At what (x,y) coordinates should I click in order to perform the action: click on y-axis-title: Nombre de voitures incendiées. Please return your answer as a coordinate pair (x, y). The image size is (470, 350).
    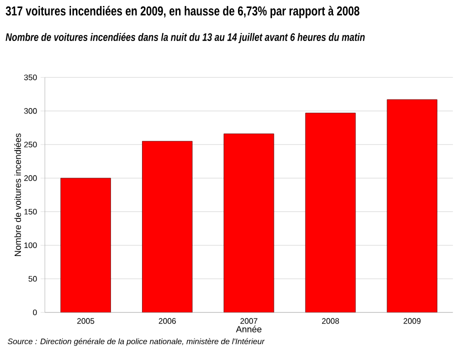
    Looking at the image, I should click on (17, 194).